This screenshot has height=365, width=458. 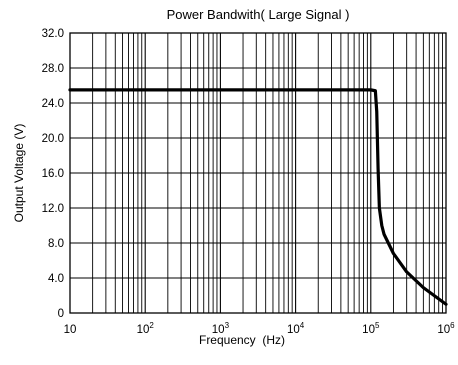 I want to click on y-tick-label: 8.0, so click(x=56, y=244).